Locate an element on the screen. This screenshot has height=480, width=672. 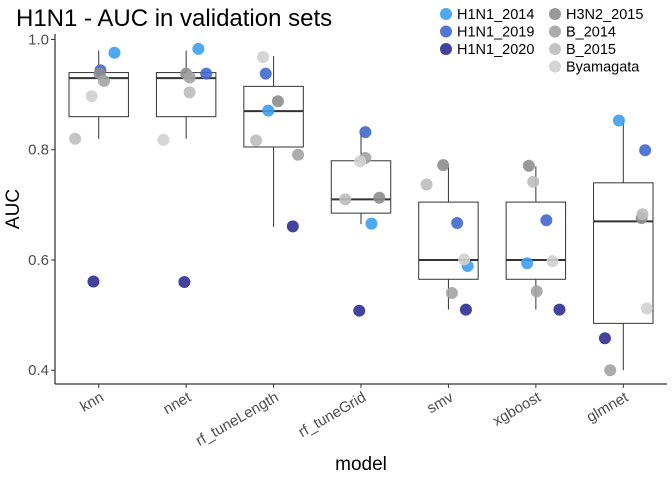
y-tick-label: 0.4 is located at coordinates (38, 370).